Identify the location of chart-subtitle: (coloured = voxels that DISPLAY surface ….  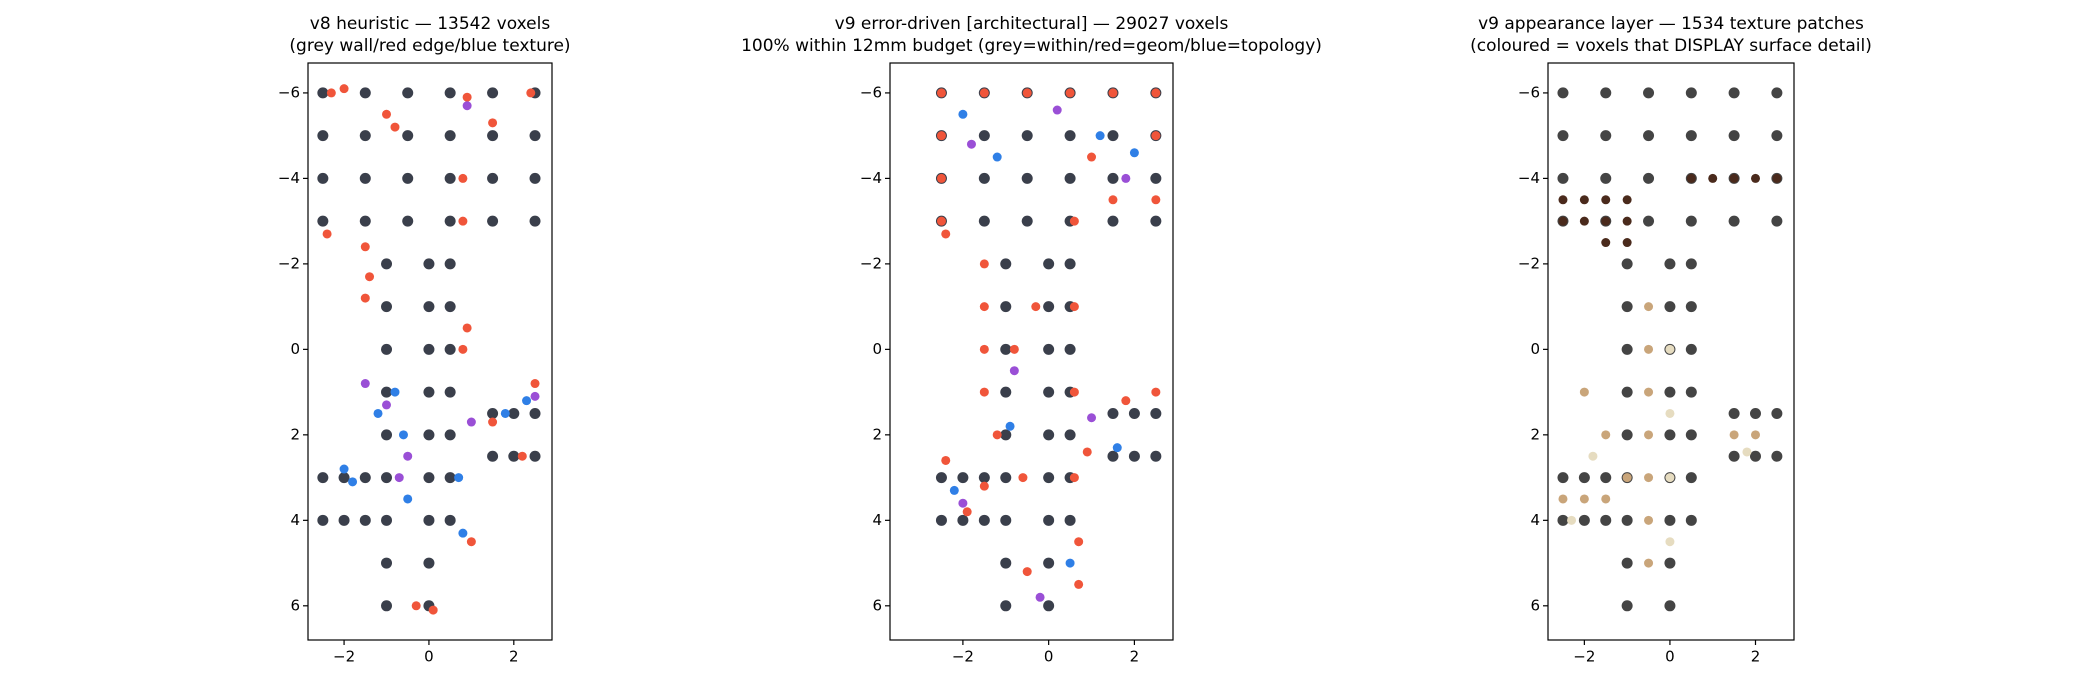
(1671, 46).